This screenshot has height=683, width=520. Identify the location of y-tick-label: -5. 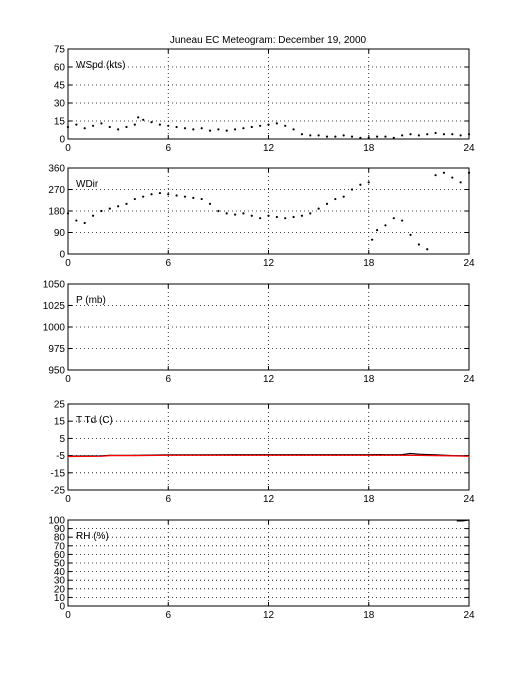
(60, 456).